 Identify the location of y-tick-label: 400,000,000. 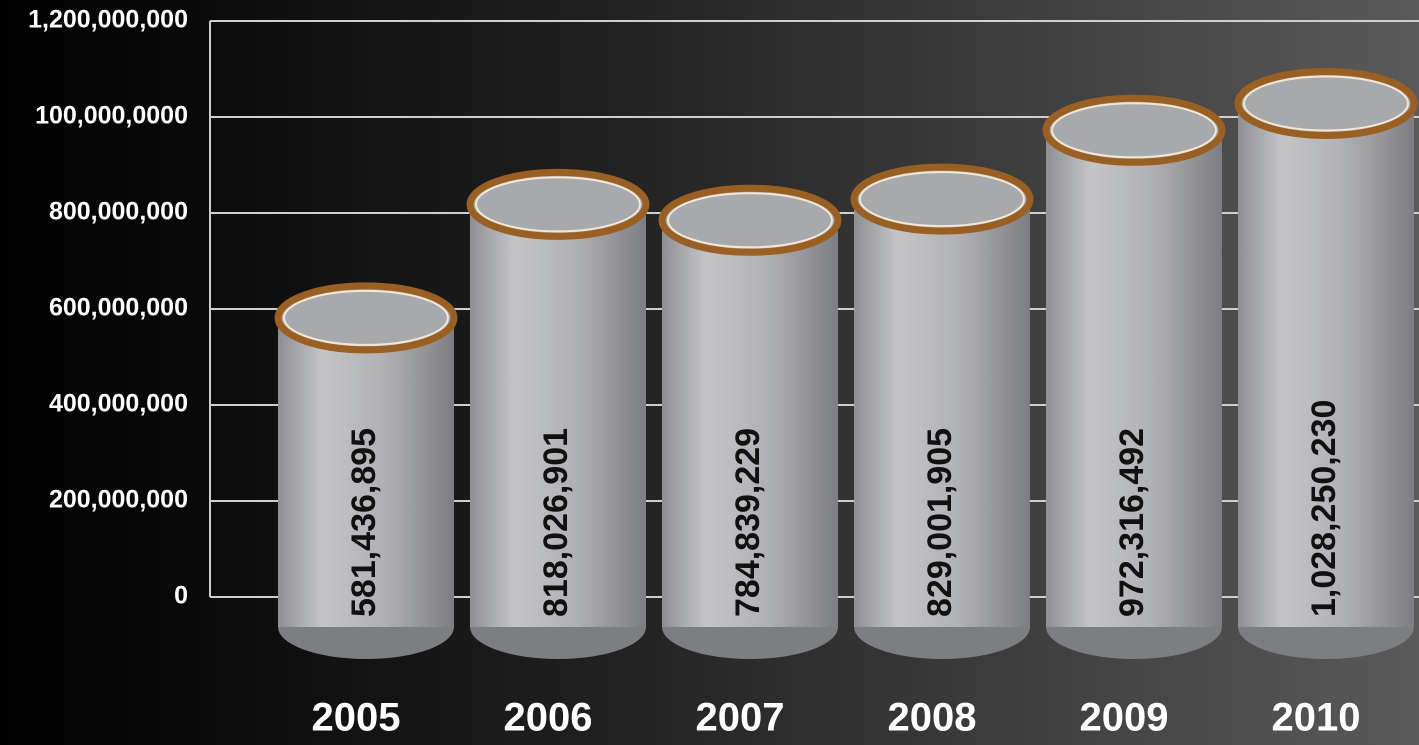
(118, 404).